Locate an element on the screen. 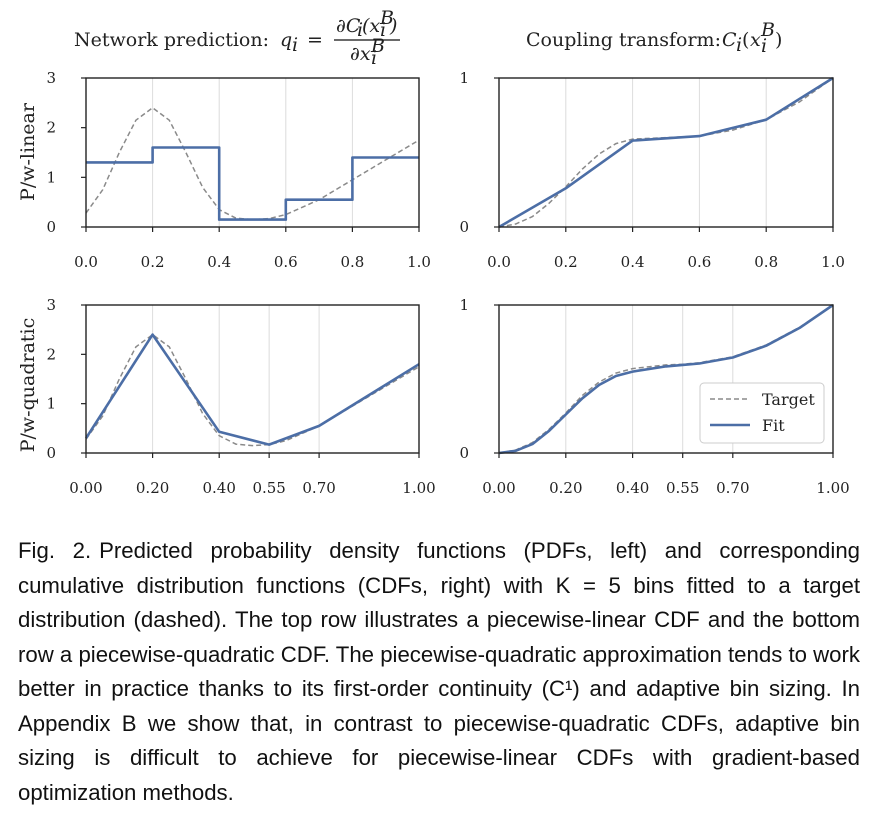  panel-top-left: 0.0 0.2 0.4 0.6 0.8 1.0 0 1 2 3 is located at coordinates (238, 170).